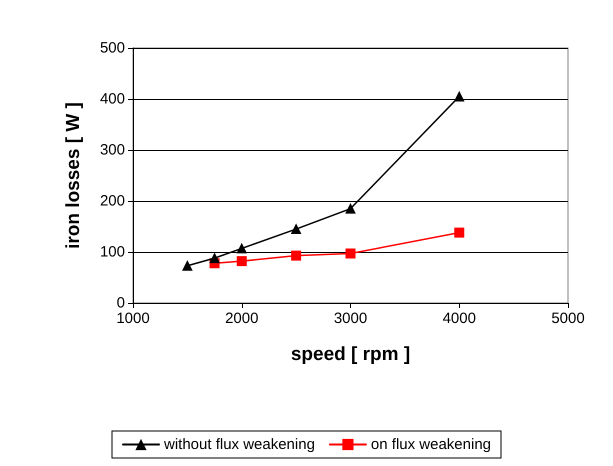 This screenshot has height=466, width=613. I want to click on x-tick-label: 2000, so click(241, 318).